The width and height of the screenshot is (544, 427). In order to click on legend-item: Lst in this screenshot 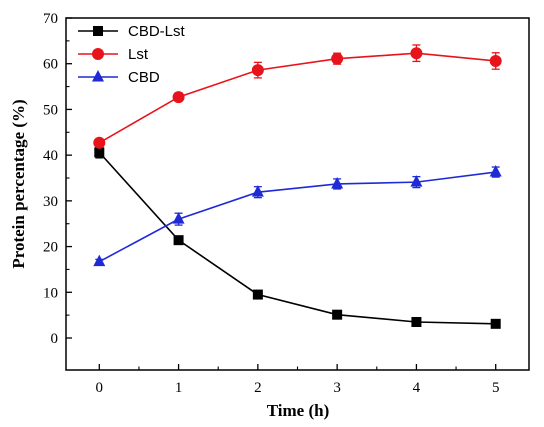, I will do `click(113, 54)`.